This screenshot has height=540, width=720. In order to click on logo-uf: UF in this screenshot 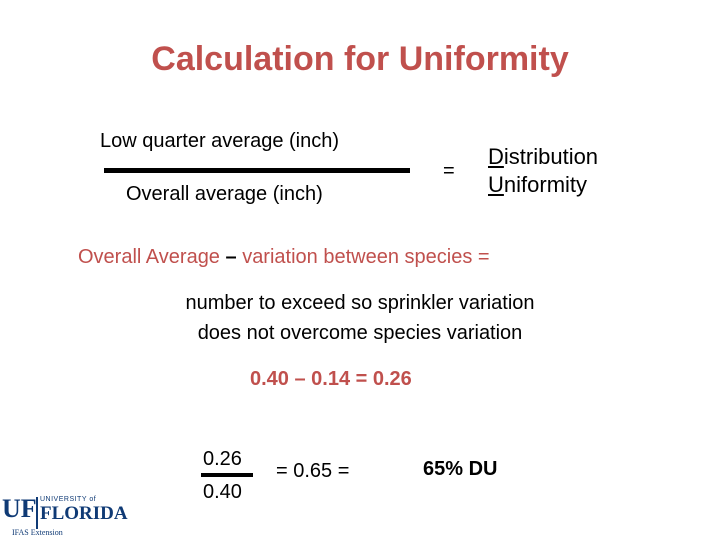, I will do `click(19, 508)`.